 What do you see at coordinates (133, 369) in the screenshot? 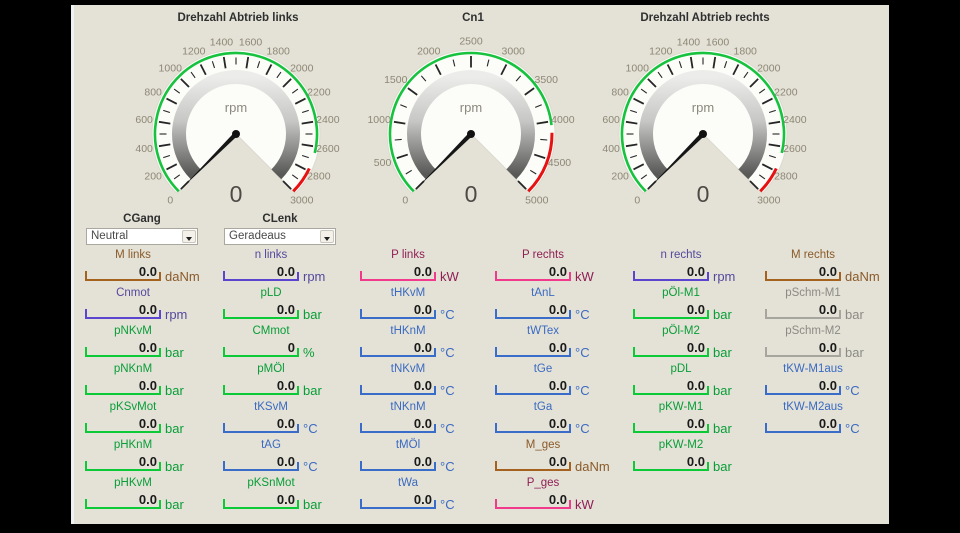
I see `field-label: pNKnM` at bounding box center [133, 369].